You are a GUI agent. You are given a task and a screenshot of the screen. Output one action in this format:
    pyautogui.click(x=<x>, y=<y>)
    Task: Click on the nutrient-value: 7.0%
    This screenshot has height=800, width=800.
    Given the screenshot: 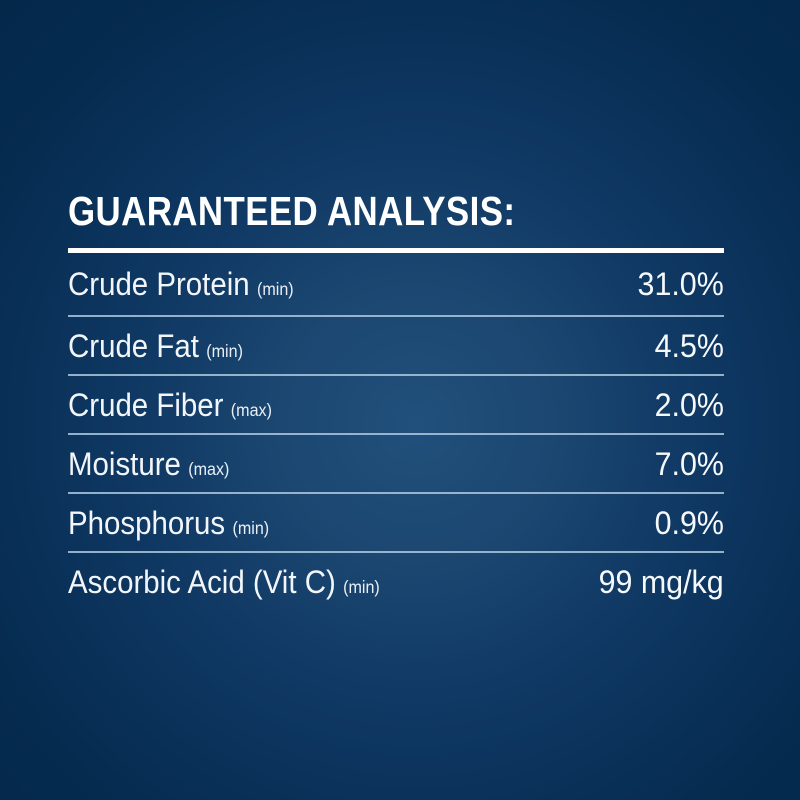 What is the action you would take?
    pyautogui.click(x=689, y=463)
    